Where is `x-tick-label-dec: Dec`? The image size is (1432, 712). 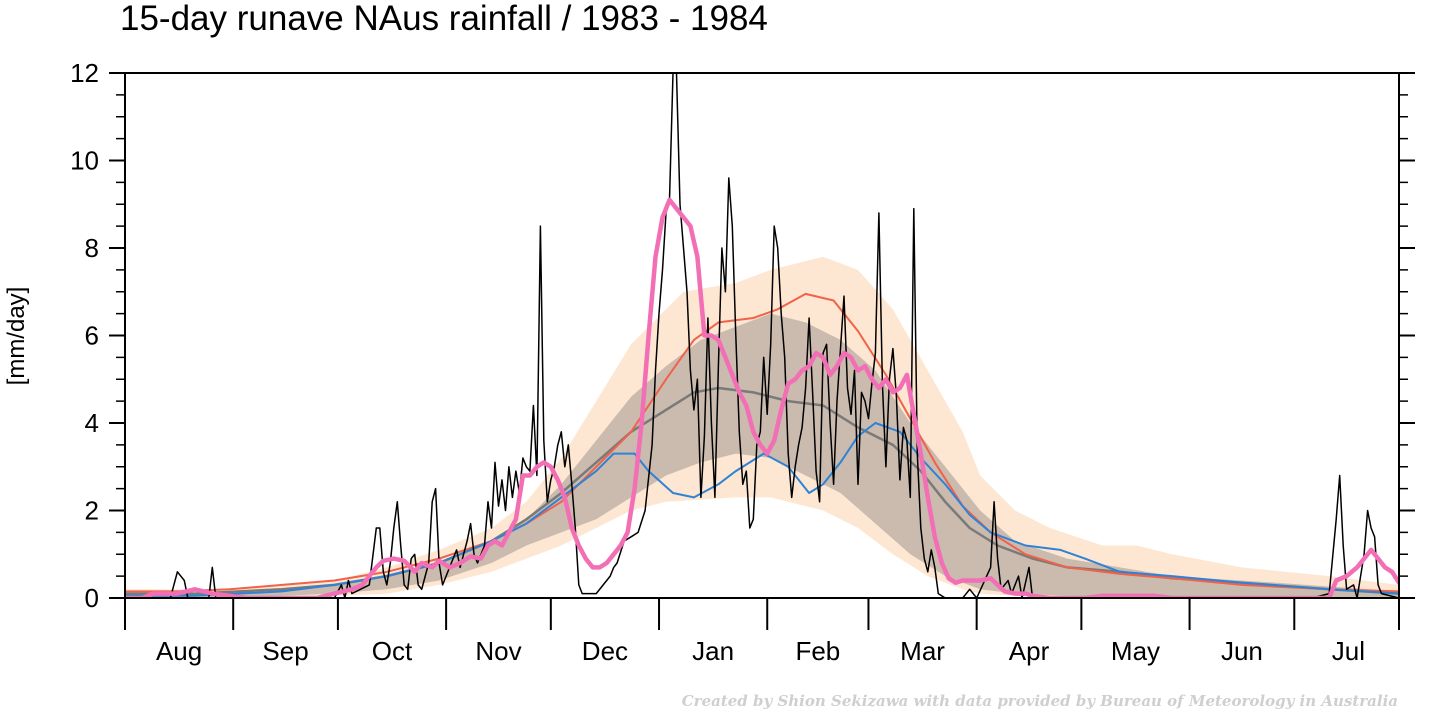
x-tick-label-dec: Dec is located at coordinates (605, 651).